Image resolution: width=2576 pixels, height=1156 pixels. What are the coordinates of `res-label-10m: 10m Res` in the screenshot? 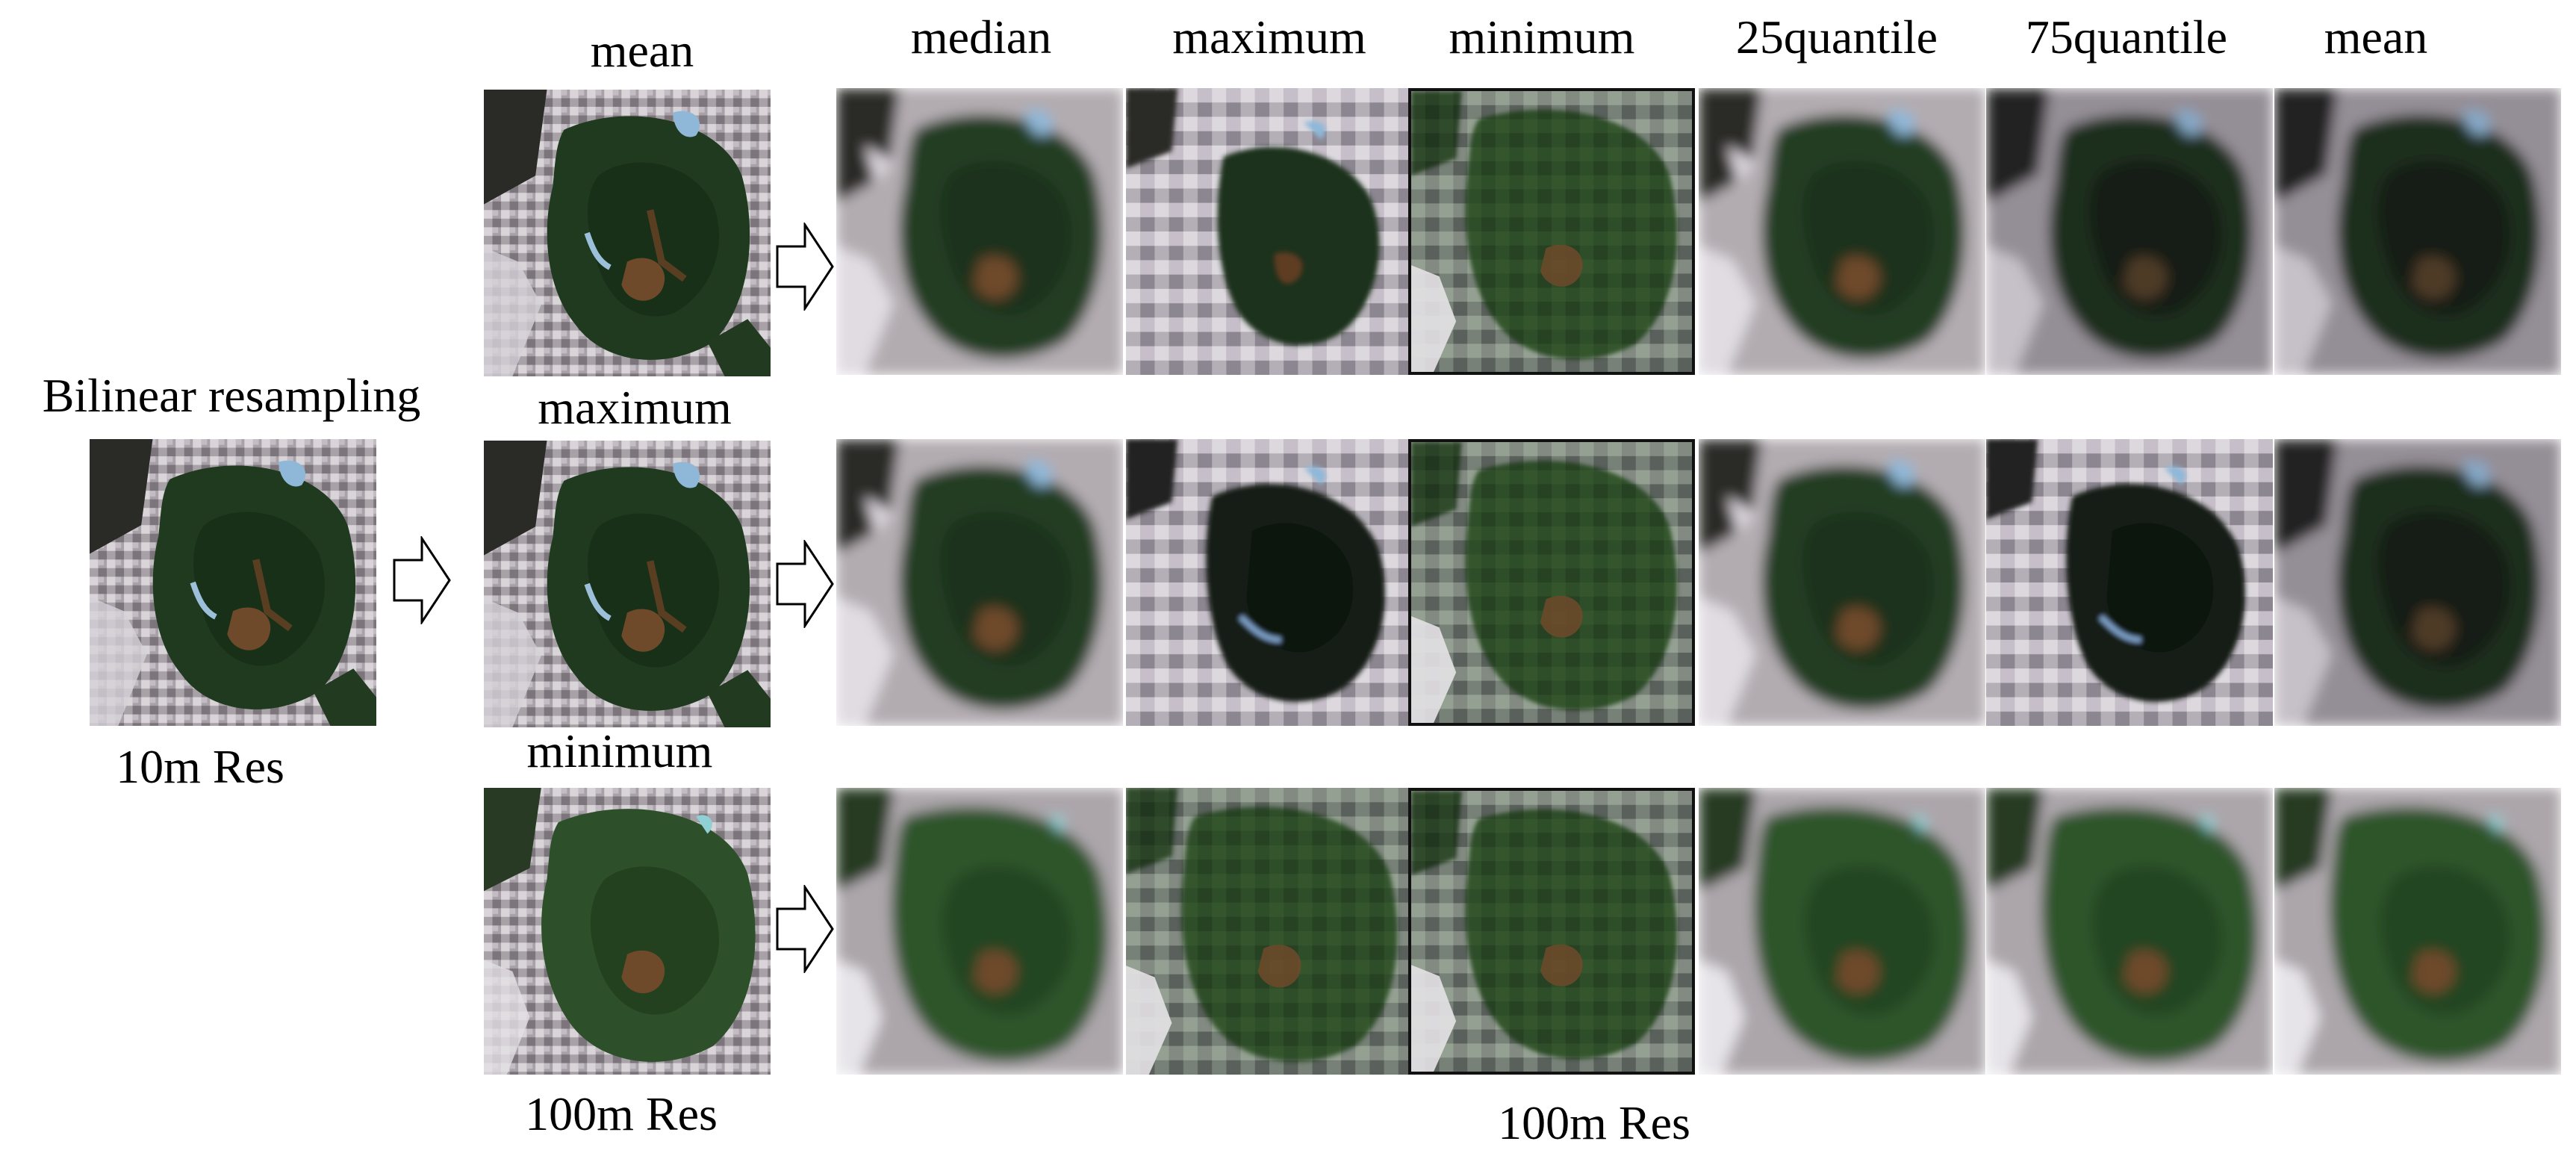 It's located at (200, 766).